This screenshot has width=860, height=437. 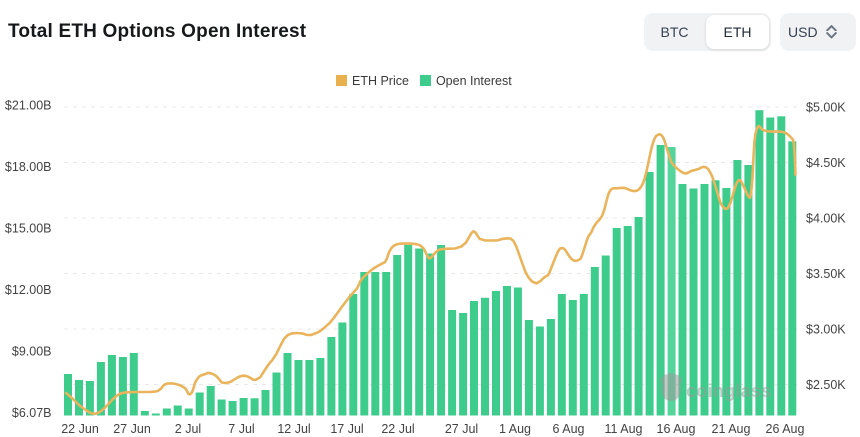 What do you see at coordinates (32, 413) in the screenshot?
I see `svg-text: $6.07B` at bounding box center [32, 413].